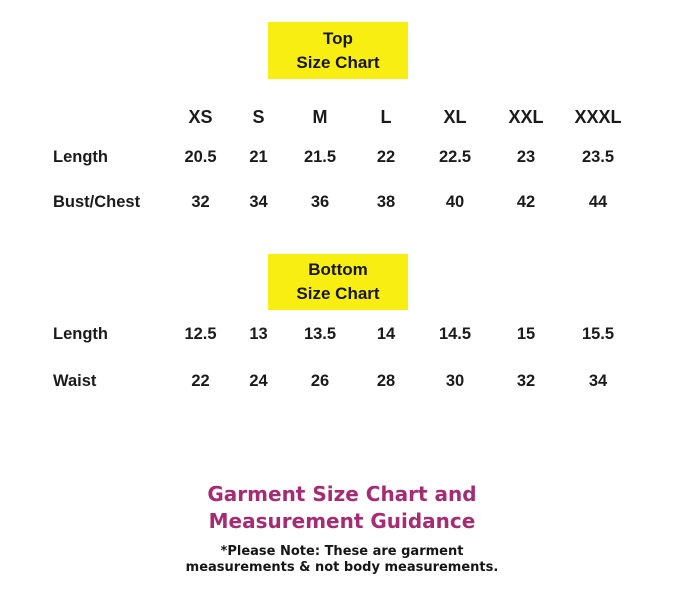  I want to click on bottom-title-line2: Size Chart, so click(338, 293).